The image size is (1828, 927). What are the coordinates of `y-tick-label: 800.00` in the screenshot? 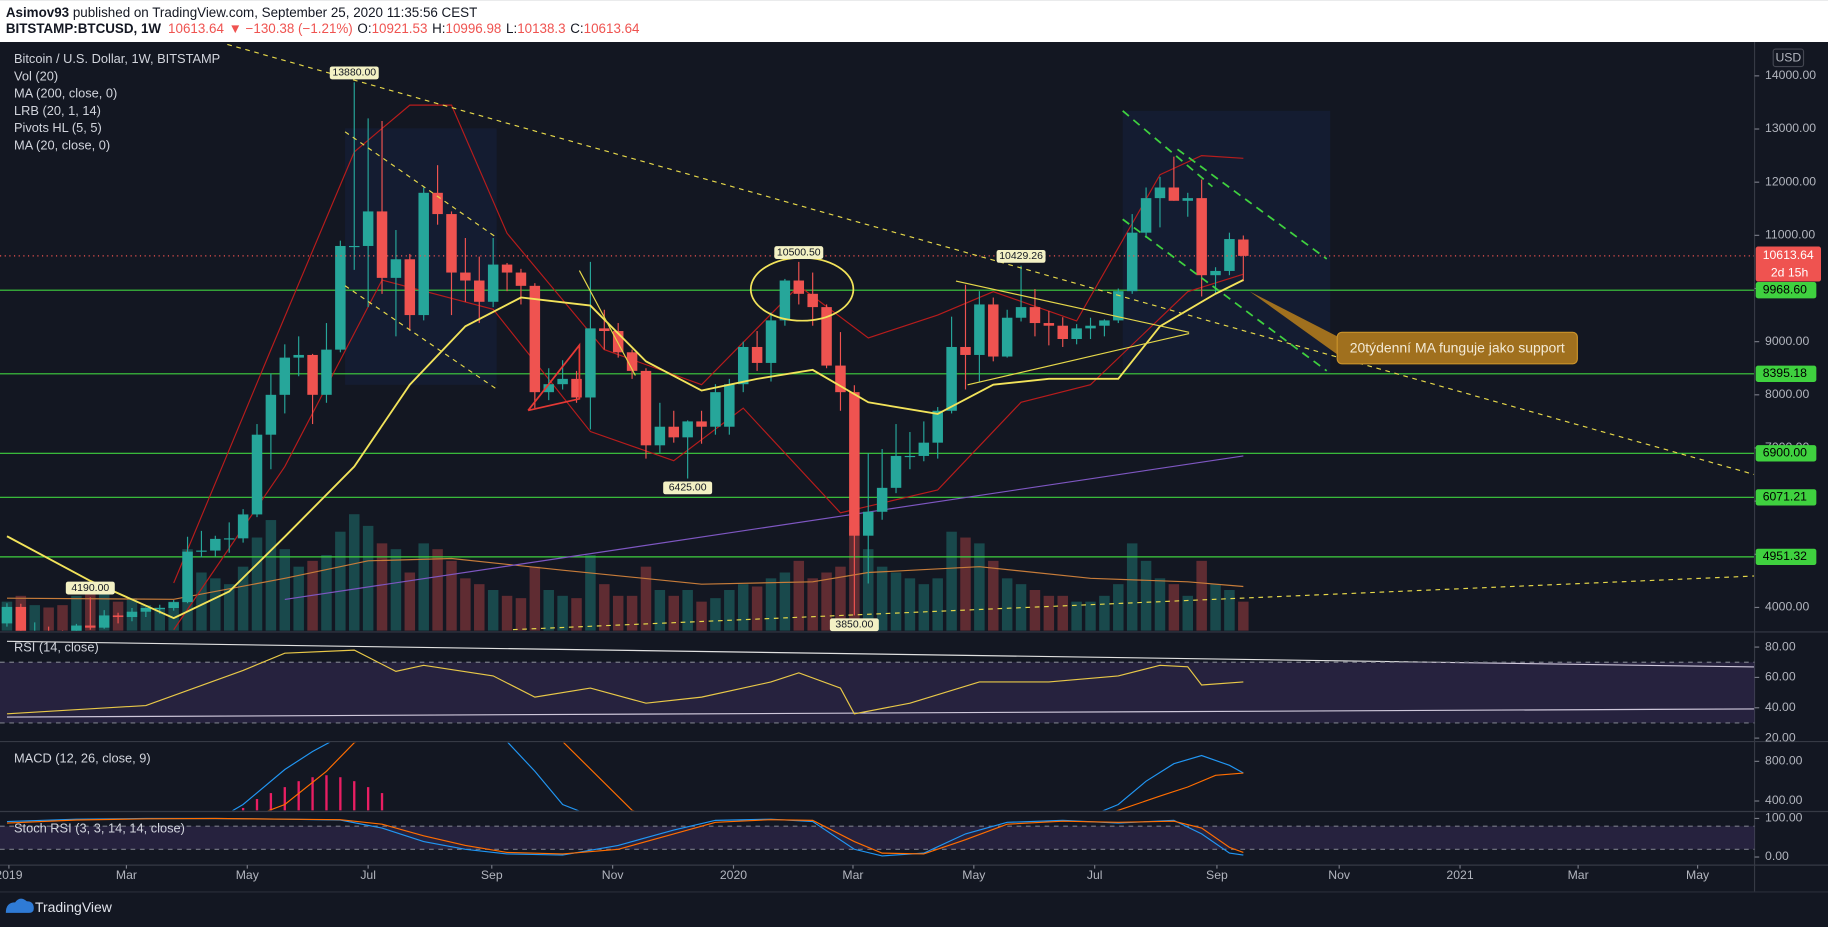 It's located at (1784, 761).